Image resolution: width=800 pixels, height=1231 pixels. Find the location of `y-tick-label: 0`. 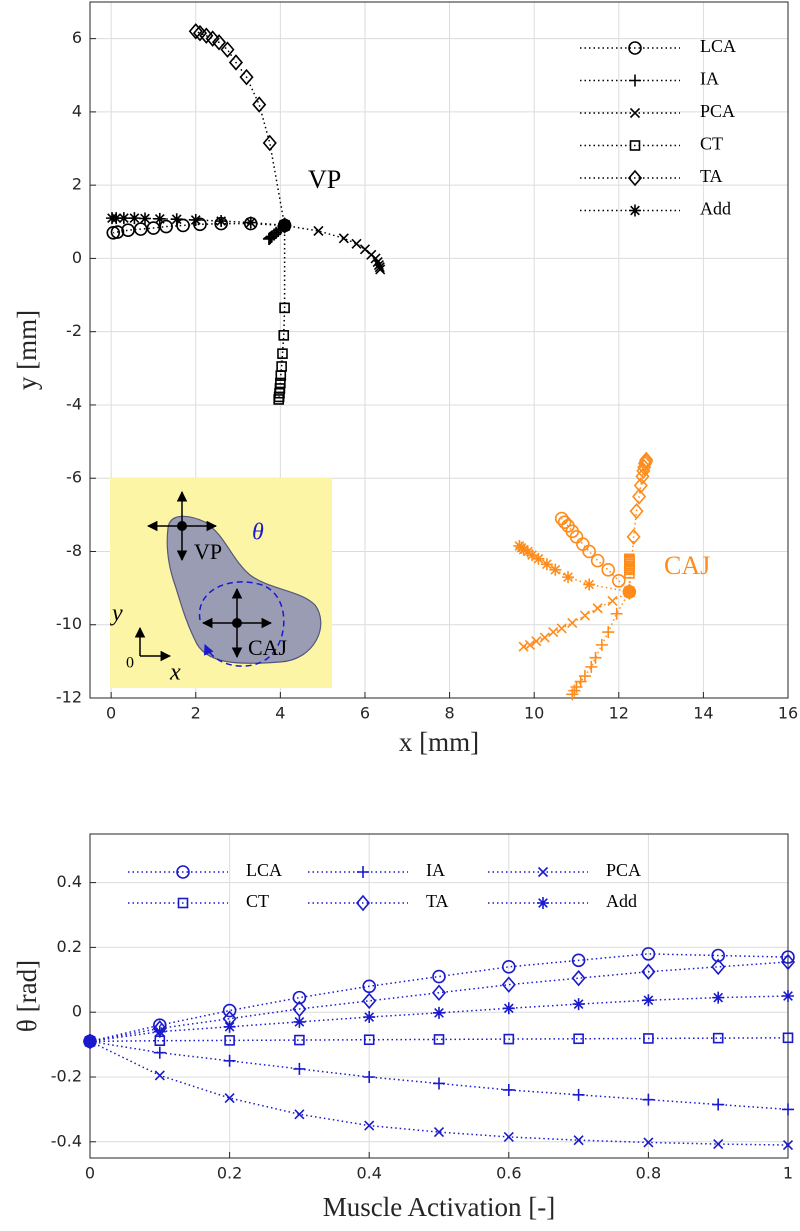

y-tick-label: 0 is located at coordinates (77, 257).